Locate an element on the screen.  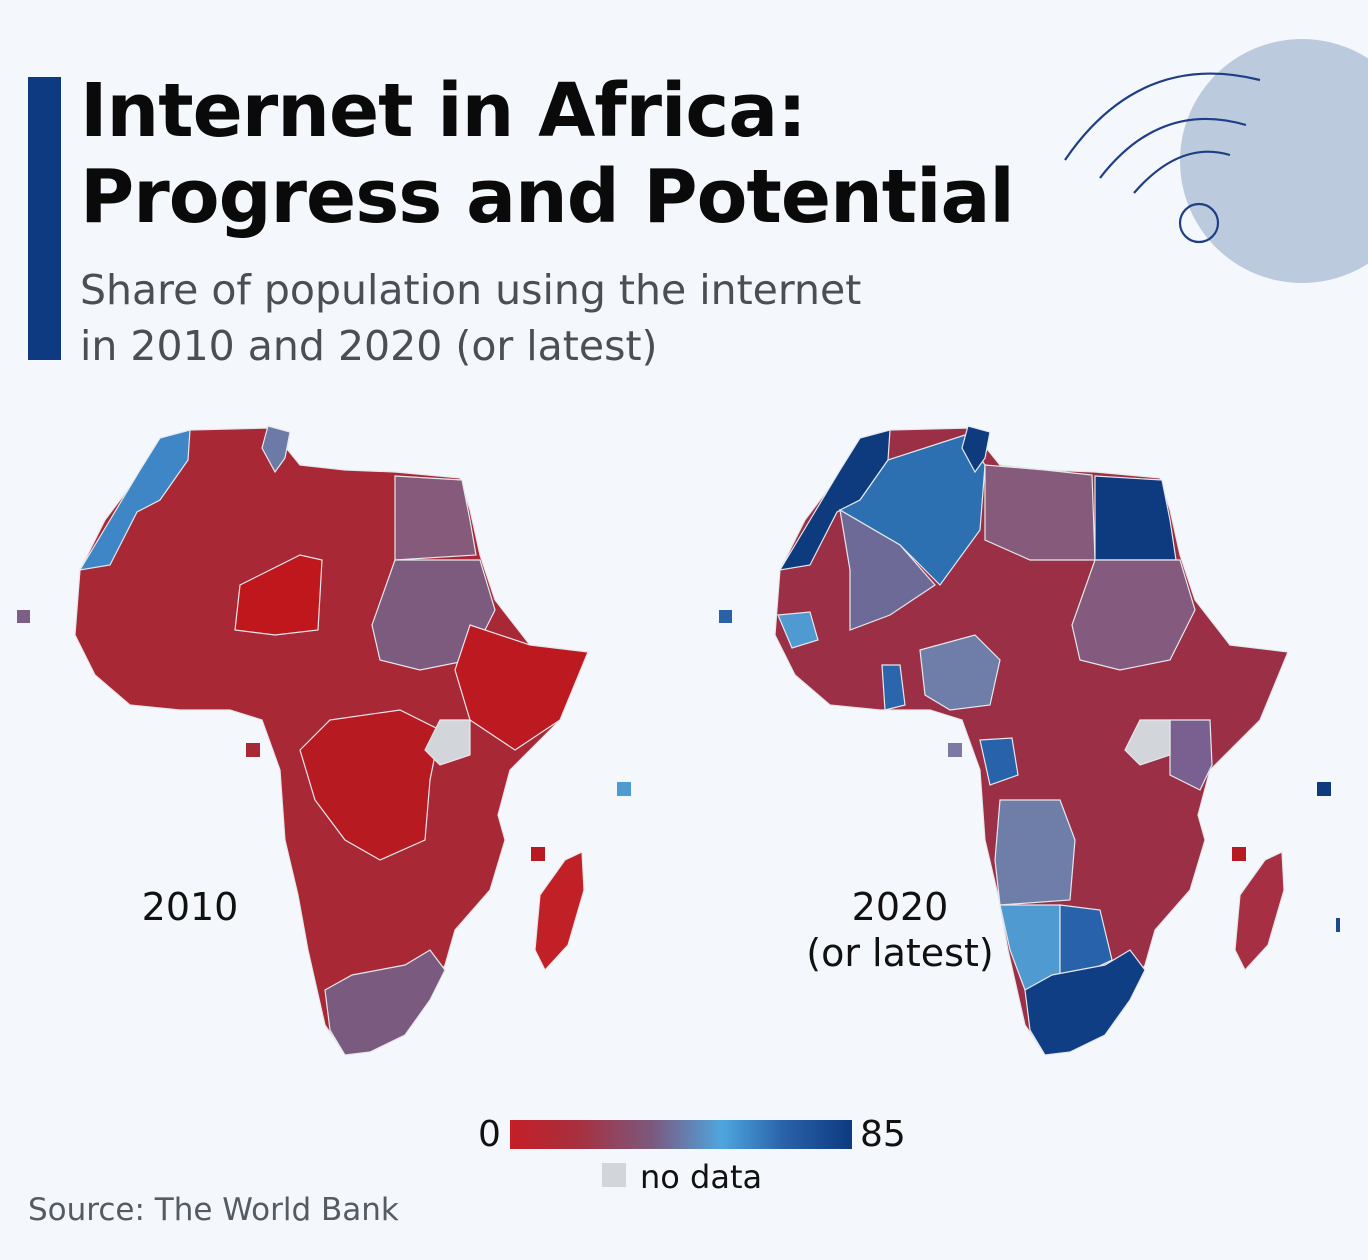
map-2020-seychelles is located at coordinates (1324, 789).